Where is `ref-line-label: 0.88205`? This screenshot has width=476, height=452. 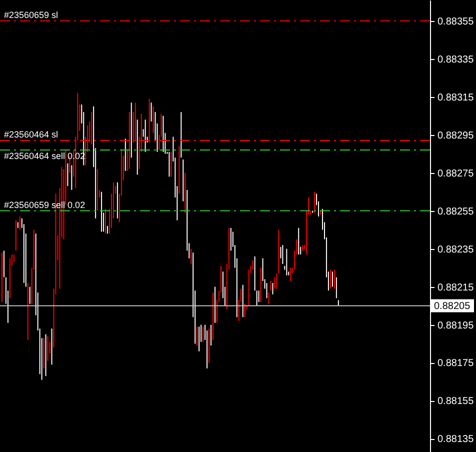
ref-line-label: 0.88205 is located at coordinates (452, 306).